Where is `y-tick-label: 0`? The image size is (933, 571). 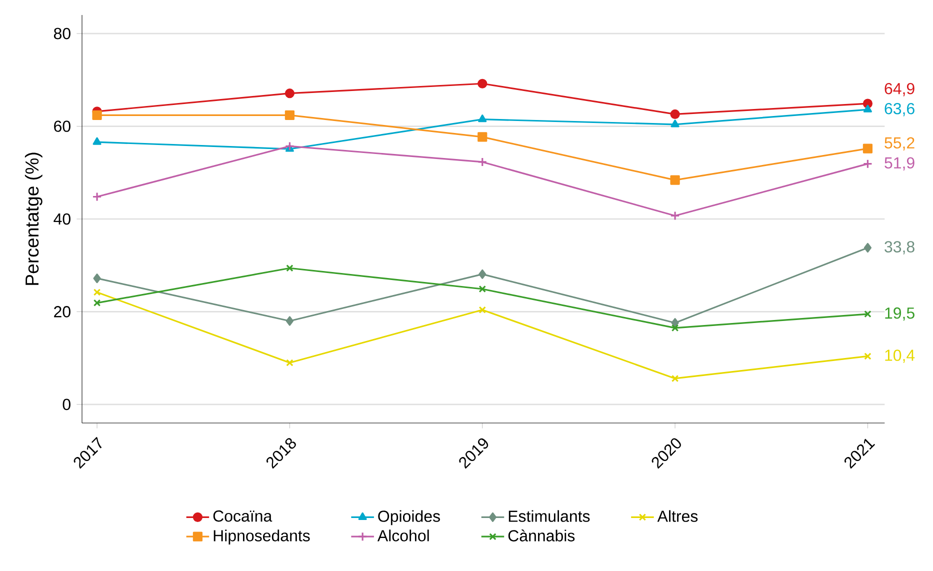
y-tick-label: 0 is located at coordinates (66, 404).